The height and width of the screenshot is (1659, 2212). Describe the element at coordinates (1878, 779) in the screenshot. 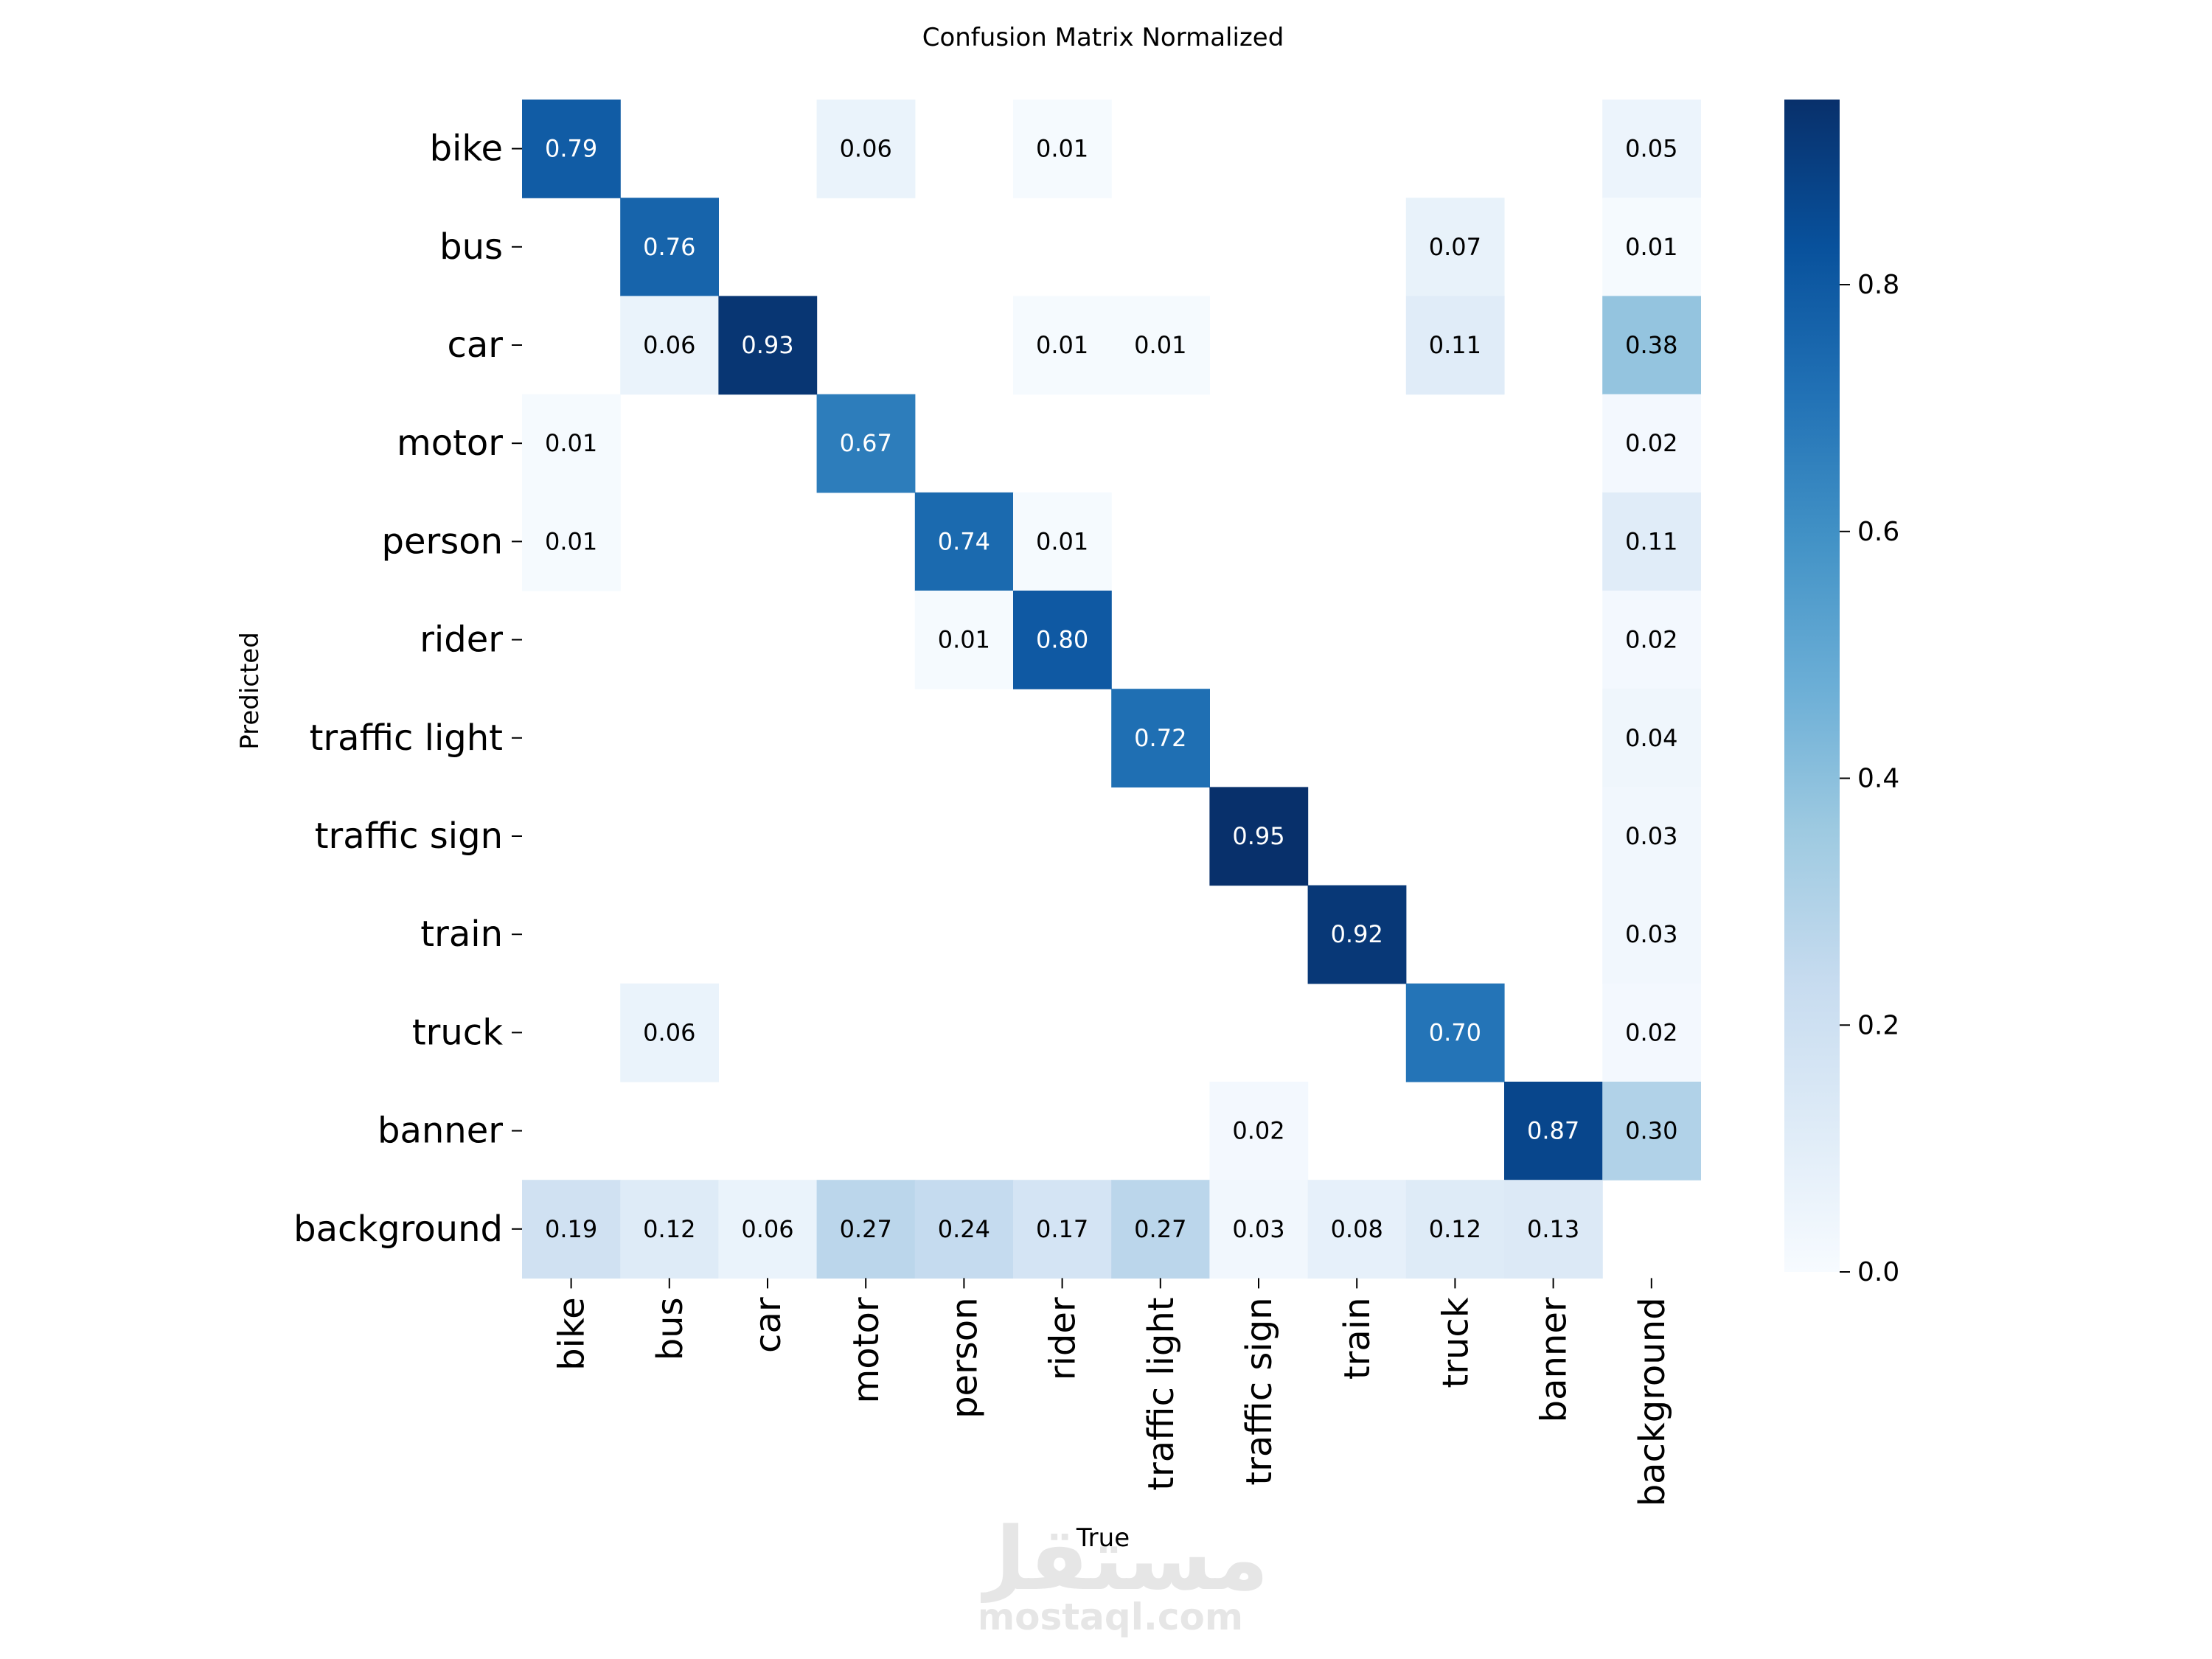

I see `colorbar-tick-label: 0.4` at that location.